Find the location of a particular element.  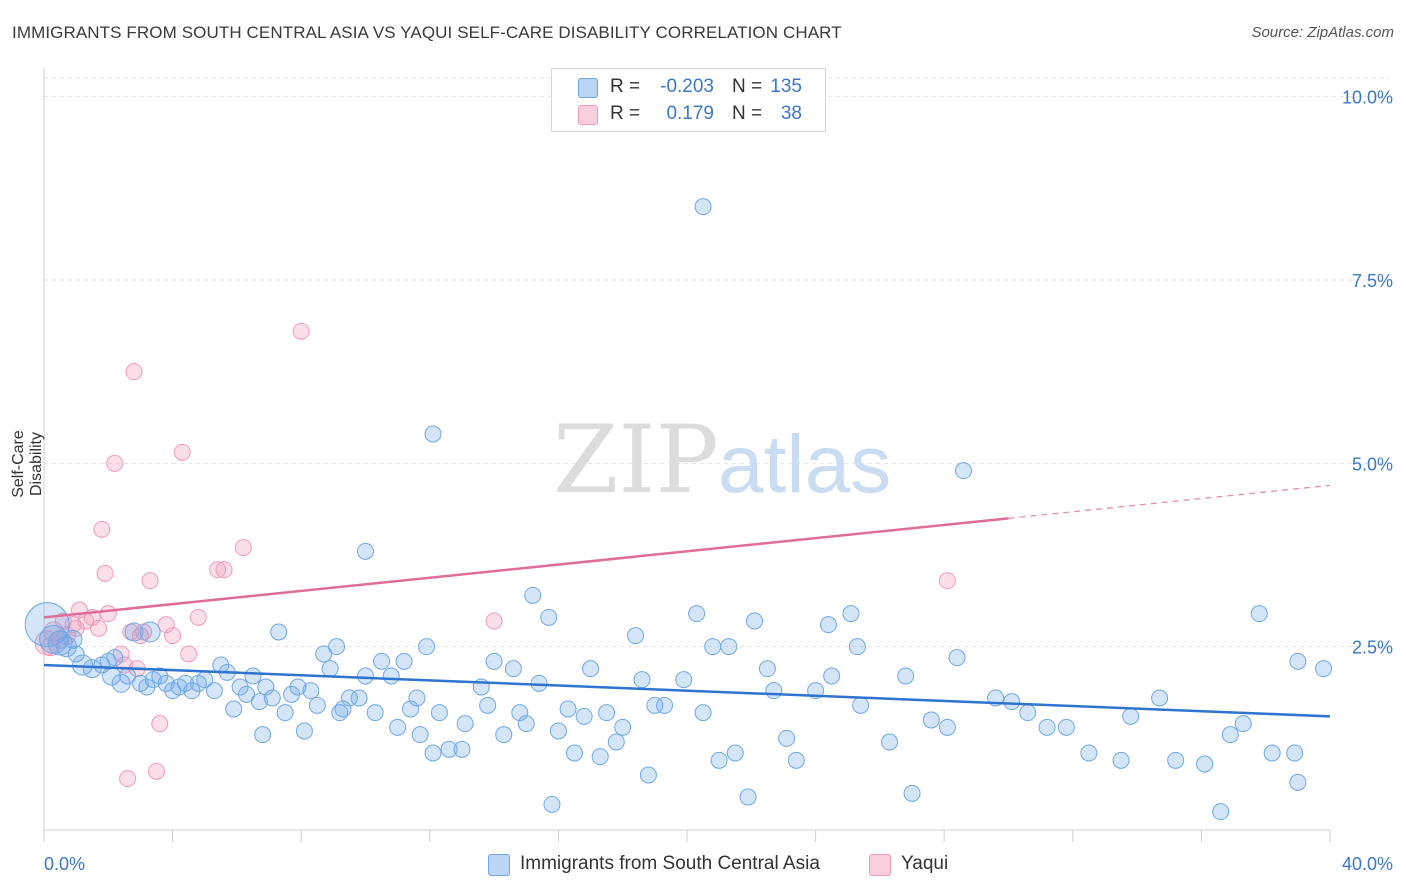

legend-r-value: 0.179 is located at coordinates (690, 113).